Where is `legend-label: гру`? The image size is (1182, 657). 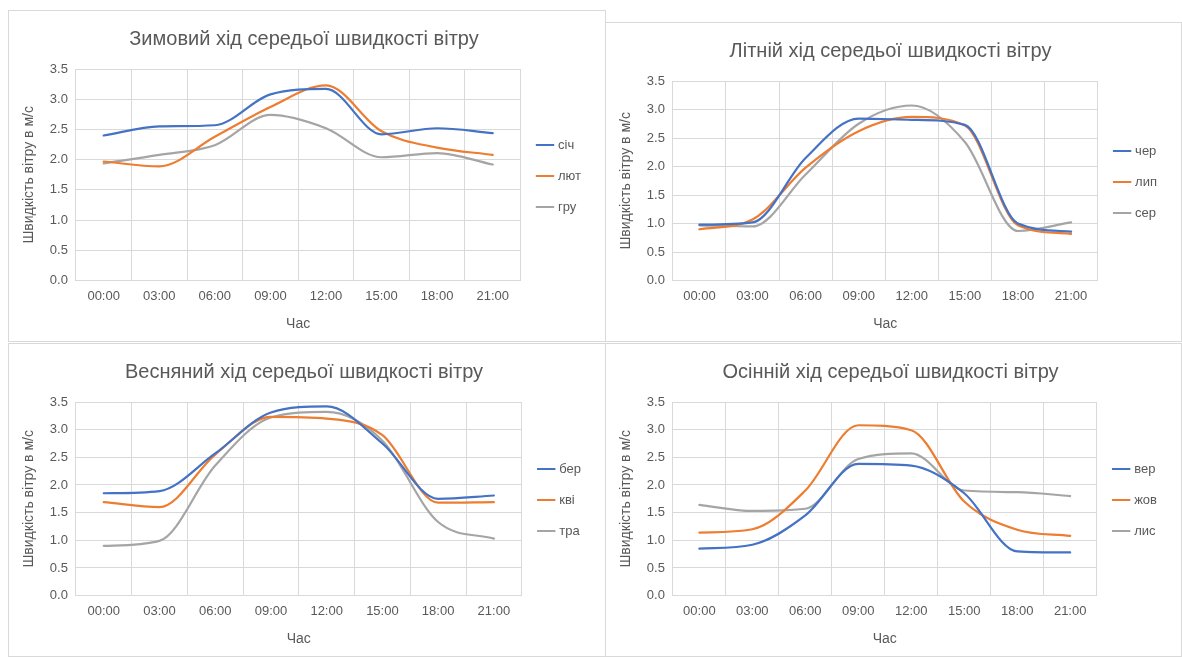
legend-label: гру is located at coordinates (567, 206).